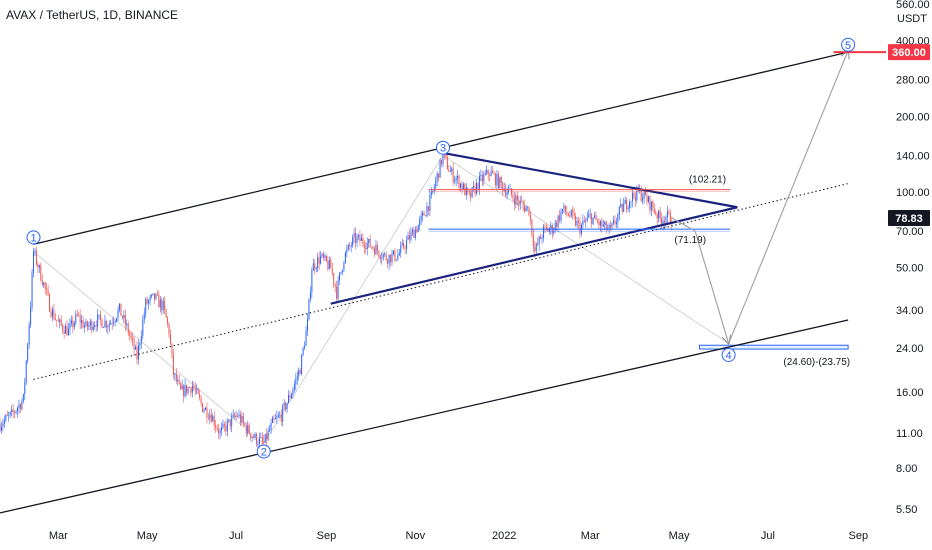  What do you see at coordinates (913, 5) in the screenshot?
I see `price-tick-label: 560.00` at bounding box center [913, 5].